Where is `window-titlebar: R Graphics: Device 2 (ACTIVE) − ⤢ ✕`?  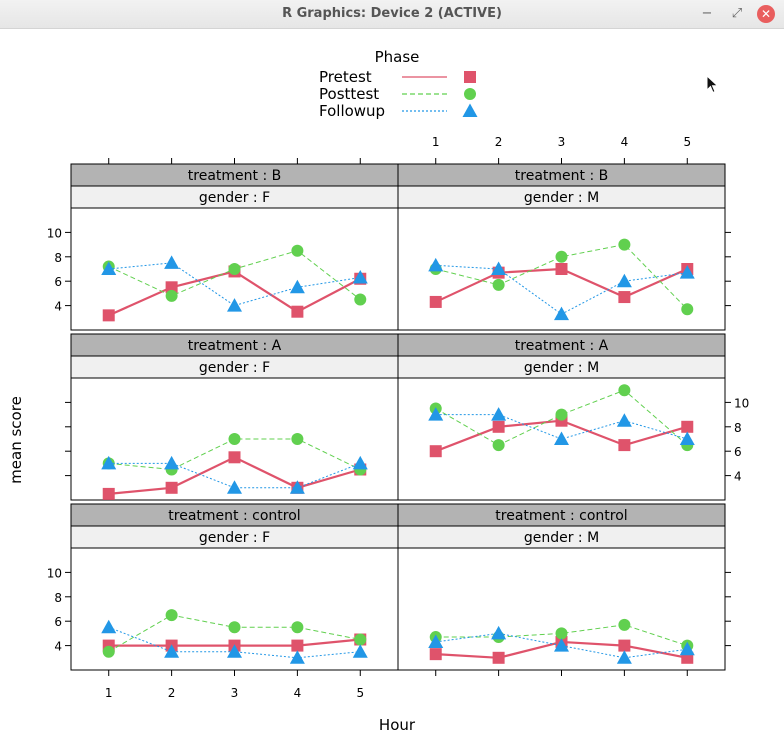
window-titlebar: R Graphics: Device 2 (ACTIVE) − ⤢ ✕ is located at coordinates (392, 14).